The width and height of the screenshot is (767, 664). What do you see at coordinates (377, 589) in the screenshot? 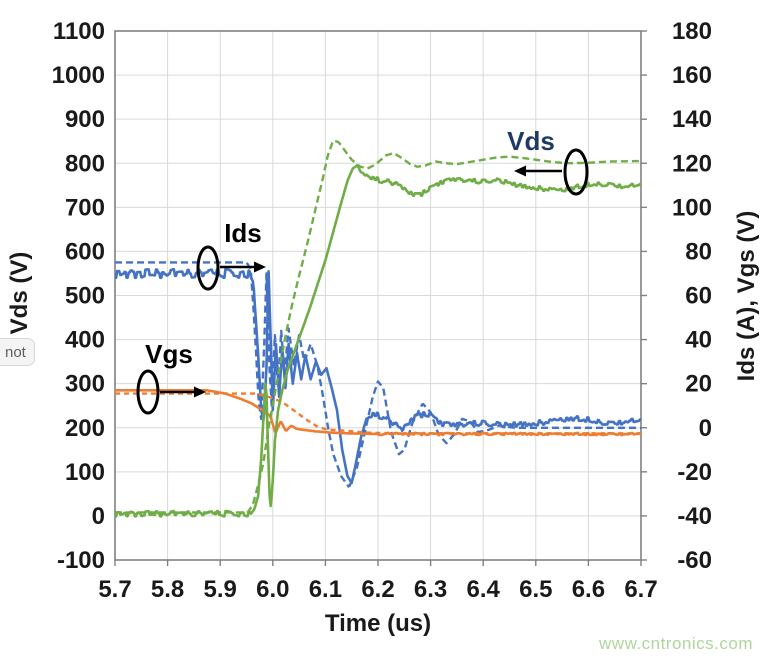
I see `x-axis-tick-label: 6.2` at bounding box center [377, 589].